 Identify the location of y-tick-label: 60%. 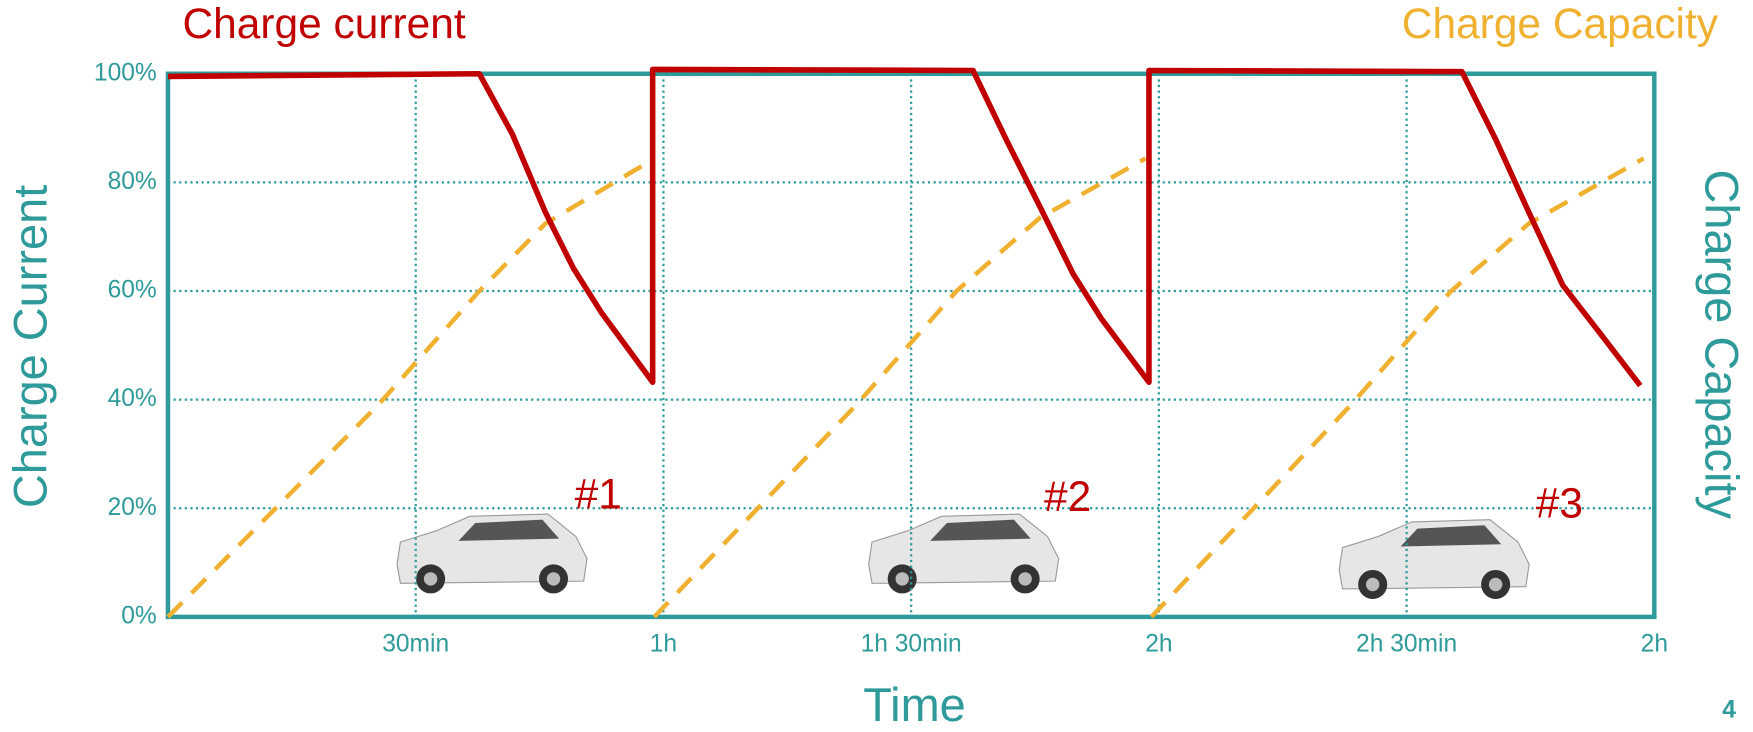
(132, 290).